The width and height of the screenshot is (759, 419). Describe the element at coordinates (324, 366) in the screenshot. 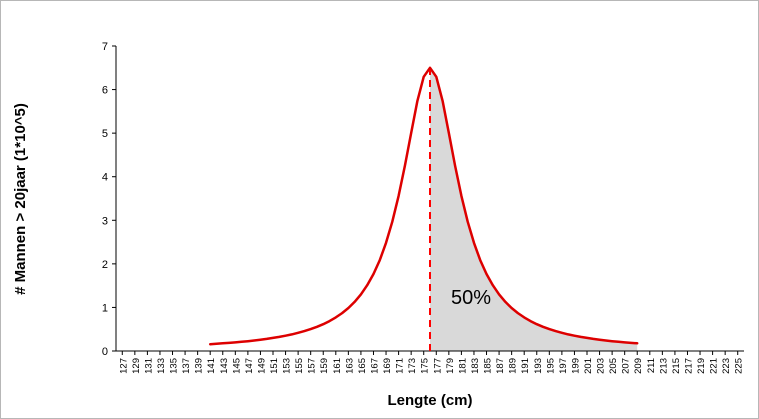

I see `x-tick-label: 159` at that location.